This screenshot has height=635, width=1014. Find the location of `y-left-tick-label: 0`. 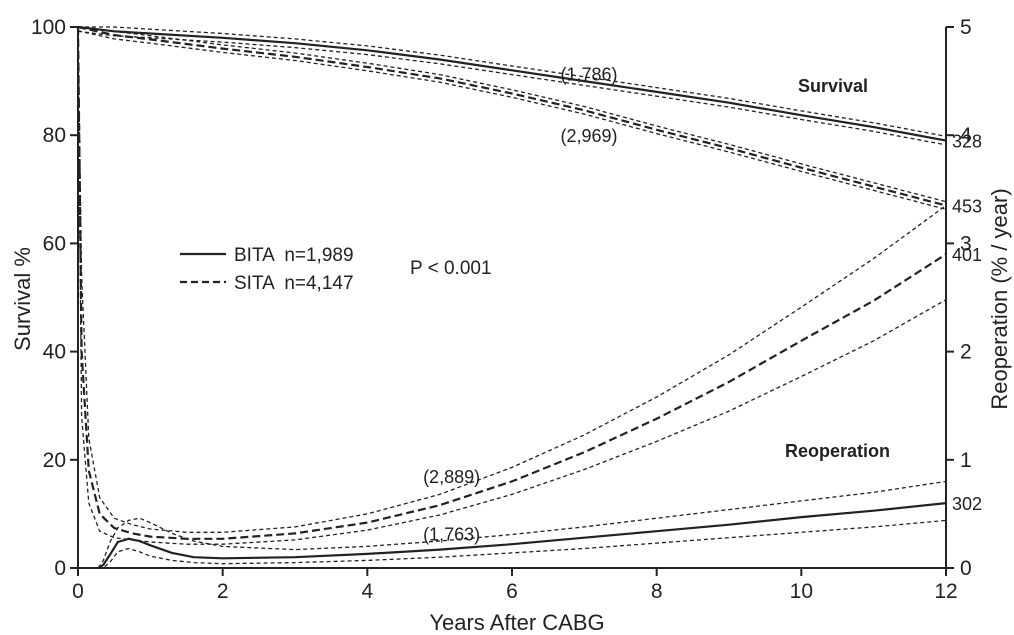

y-left-tick-label: 0 is located at coordinates (60, 568).